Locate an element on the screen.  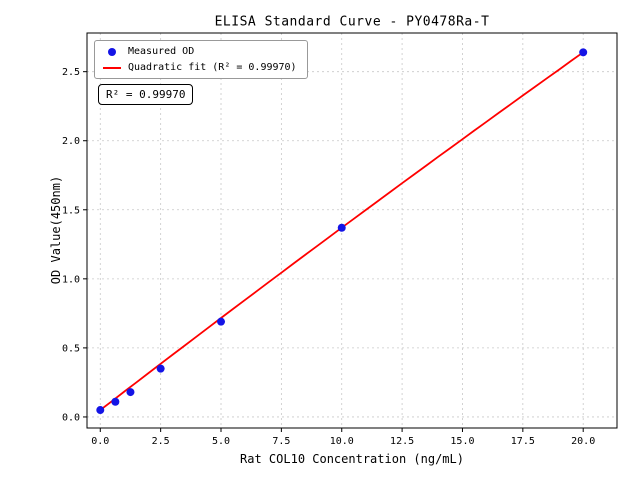
y-tick-label: 1.5 is located at coordinates (71, 210).